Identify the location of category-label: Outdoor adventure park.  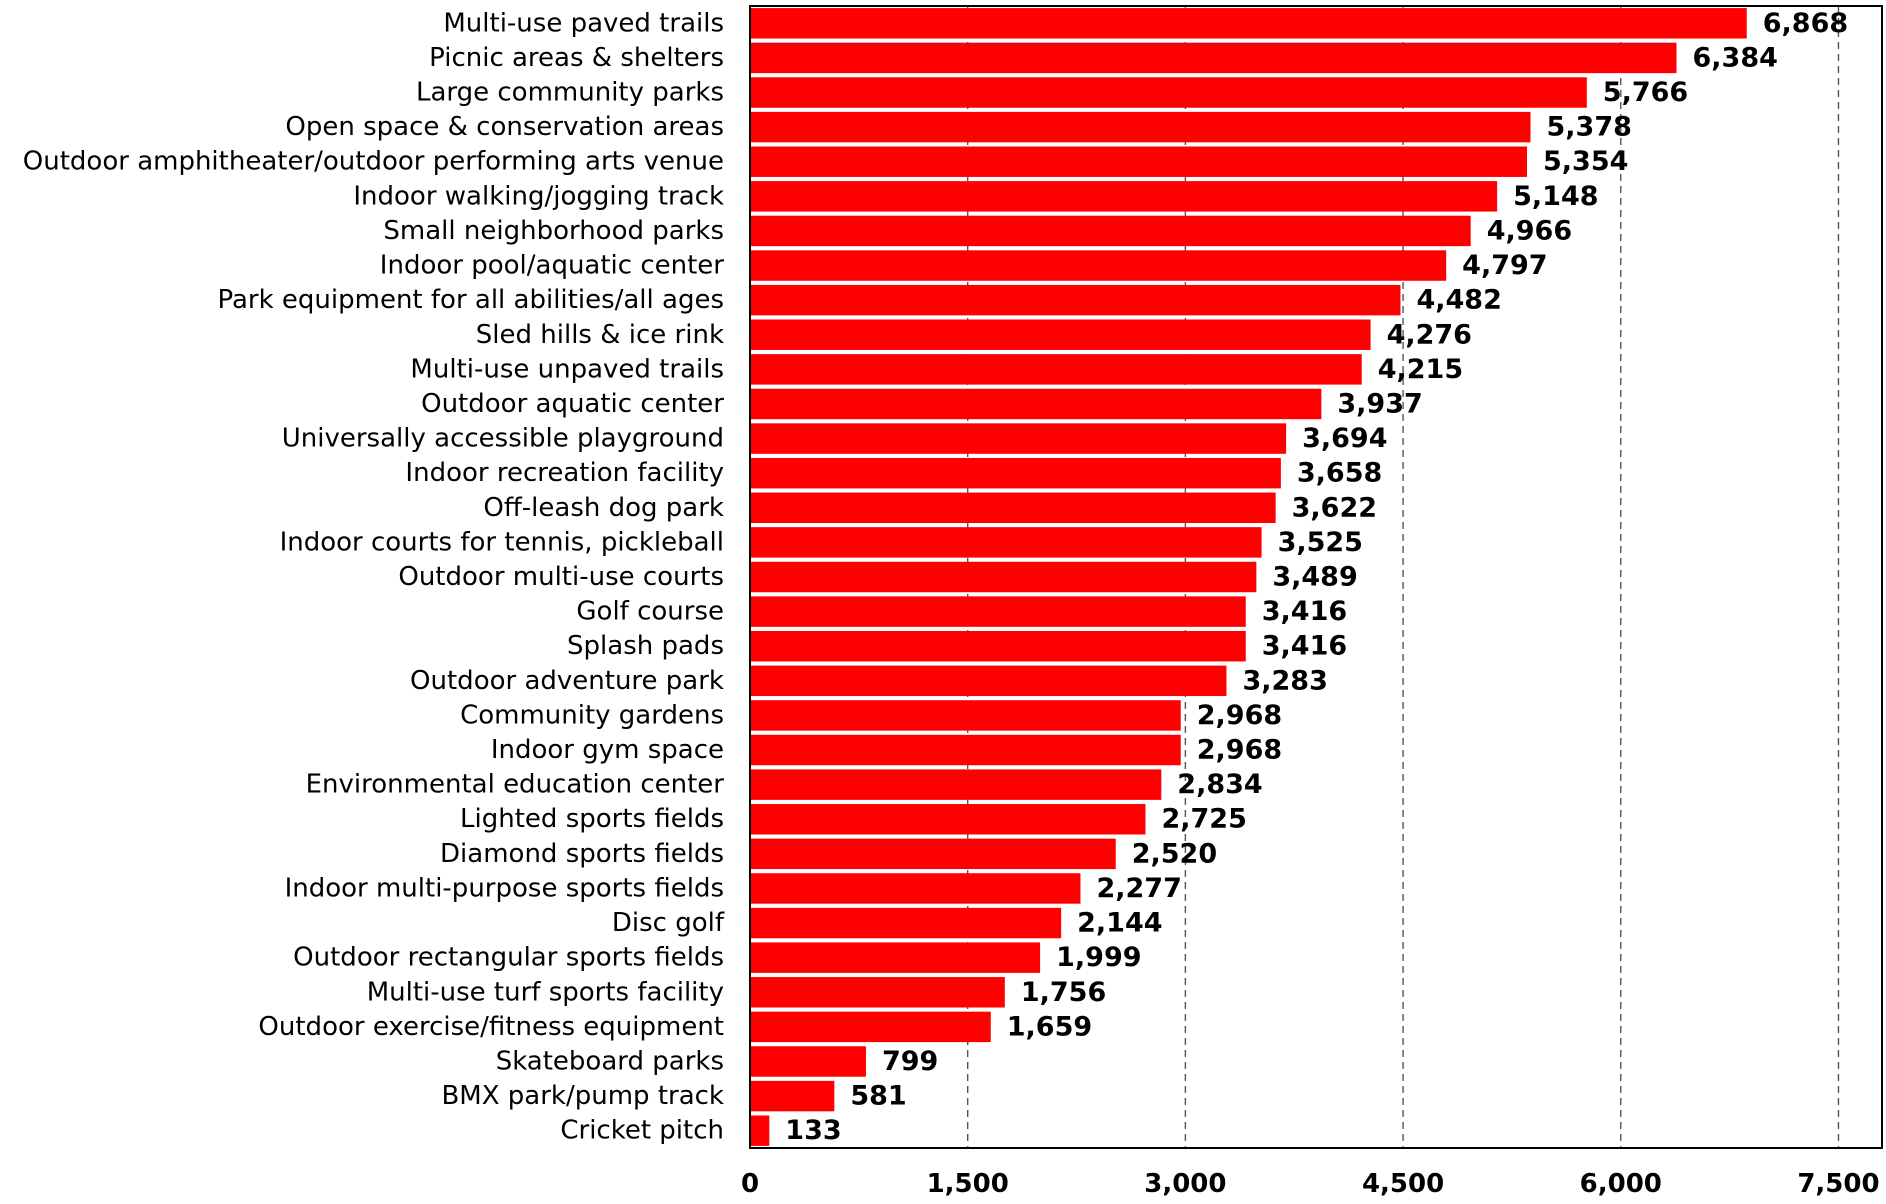
(567, 681).